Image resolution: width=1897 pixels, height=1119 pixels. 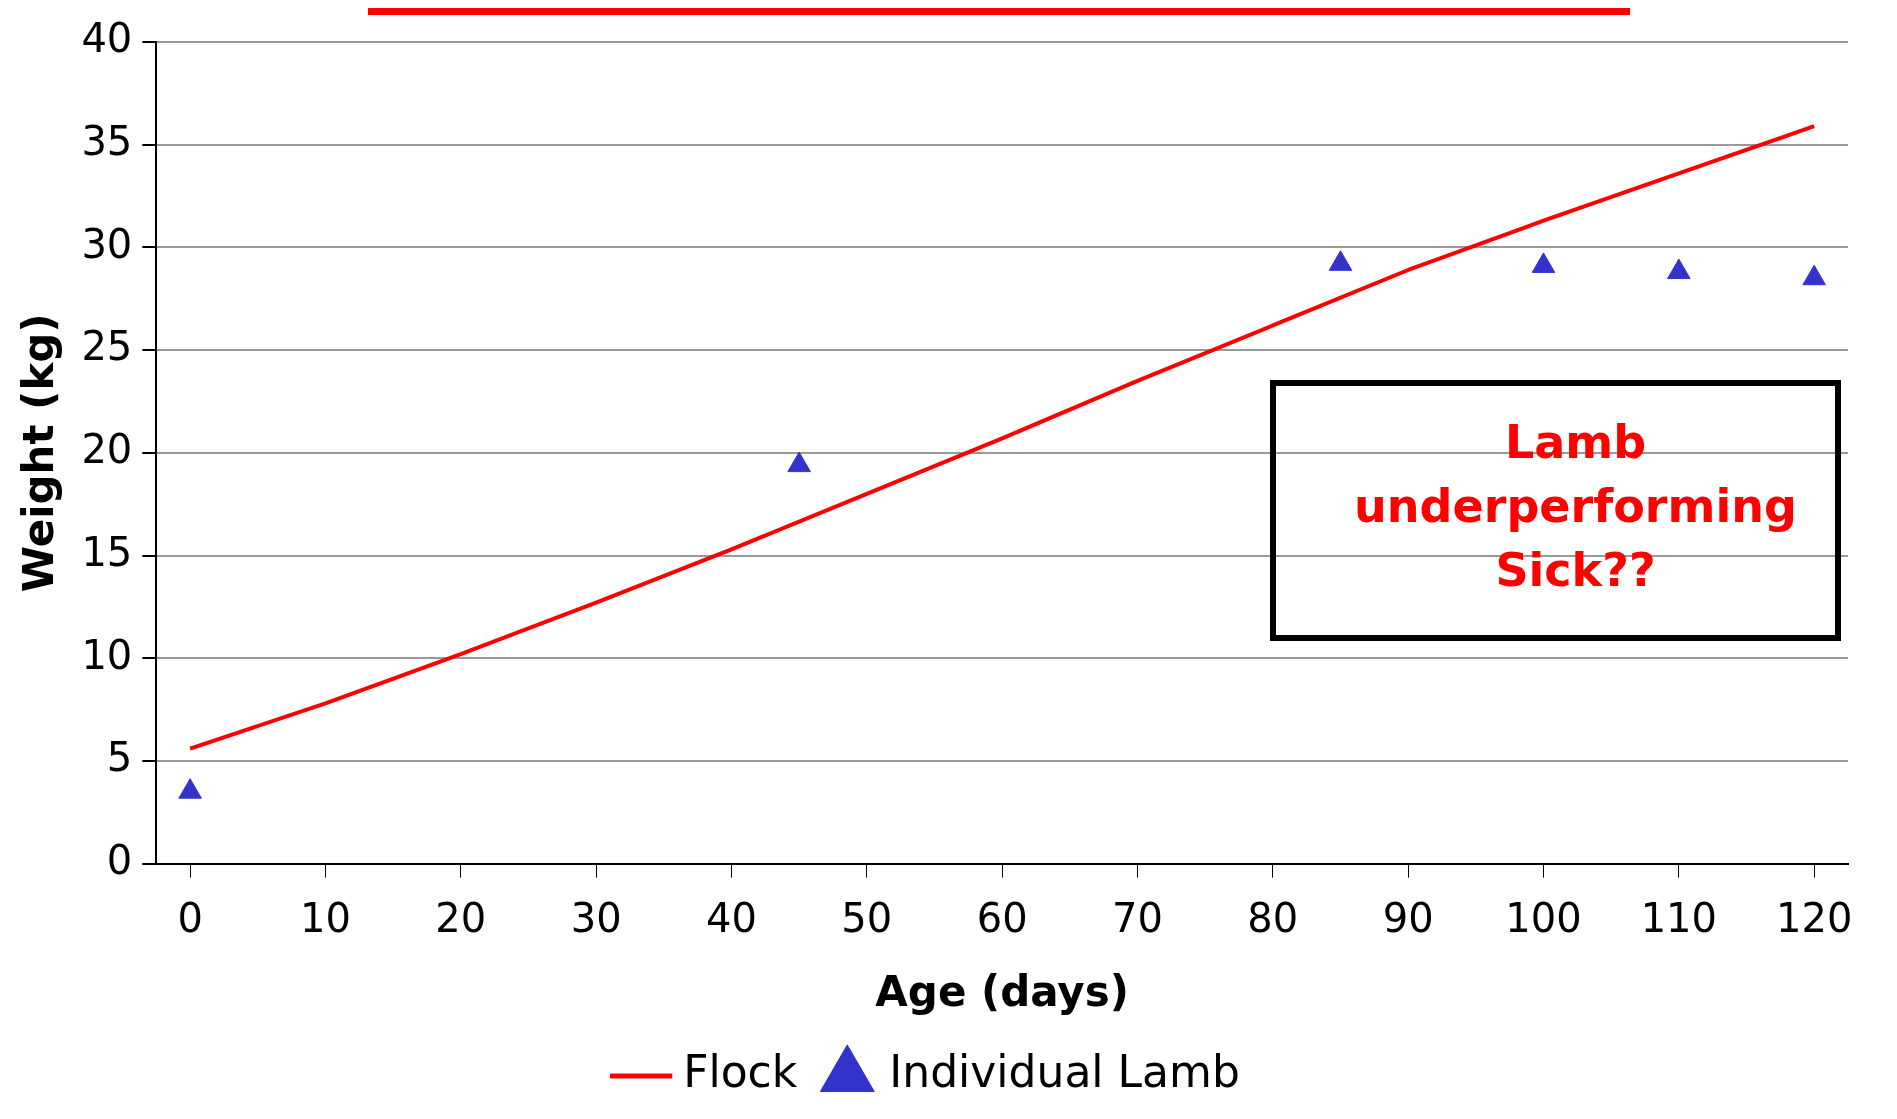 I want to click on y-tick-label: 35, so click(x=107, y=141).